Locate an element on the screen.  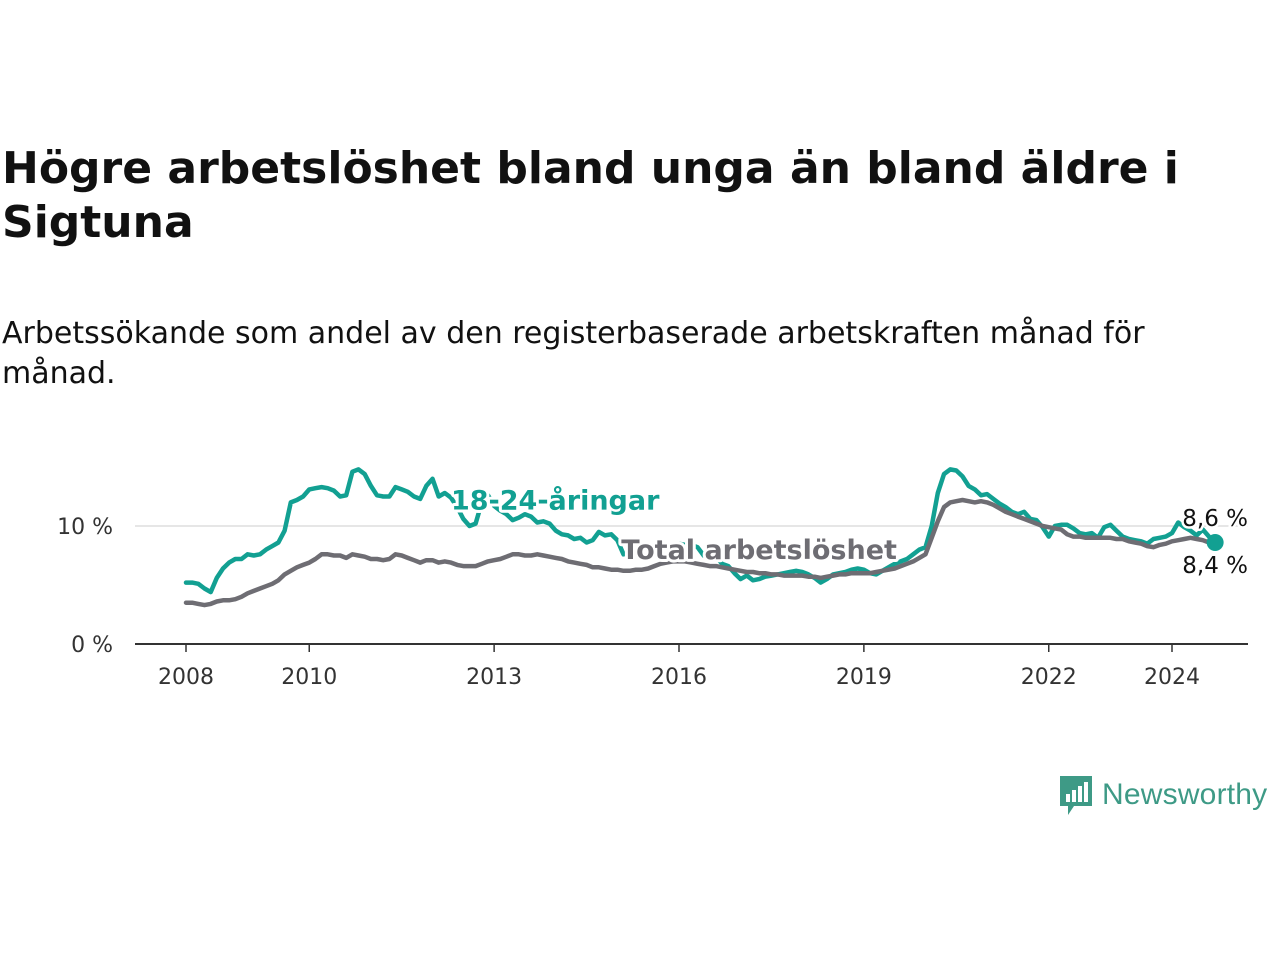
x-tick-label: 2013 is located at coordinates (494, 677).